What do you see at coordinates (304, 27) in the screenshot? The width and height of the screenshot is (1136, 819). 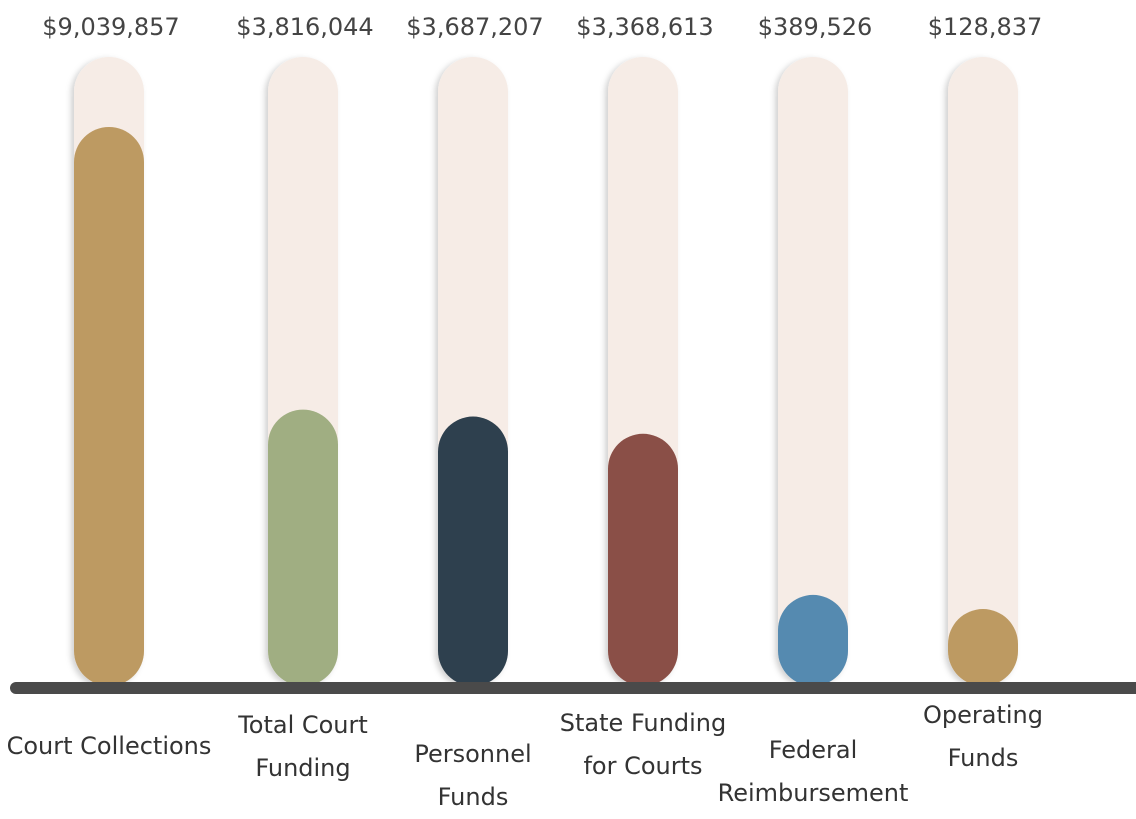 I see `value-label: $3,816,044` at bounding box center [304, 27].